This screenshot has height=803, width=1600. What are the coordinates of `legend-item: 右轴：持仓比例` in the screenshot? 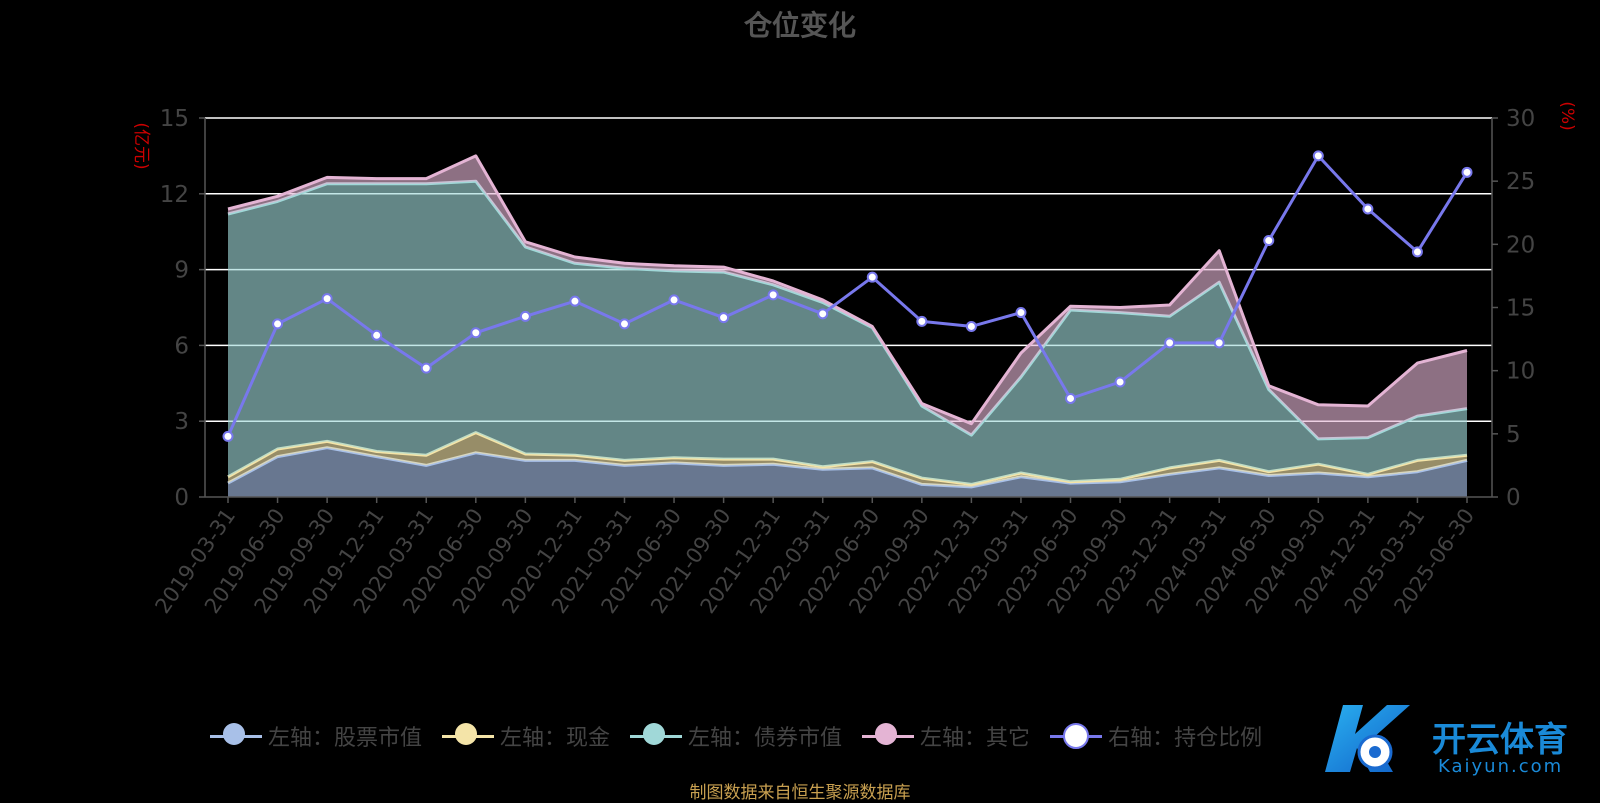 It's located at (1156, 736).